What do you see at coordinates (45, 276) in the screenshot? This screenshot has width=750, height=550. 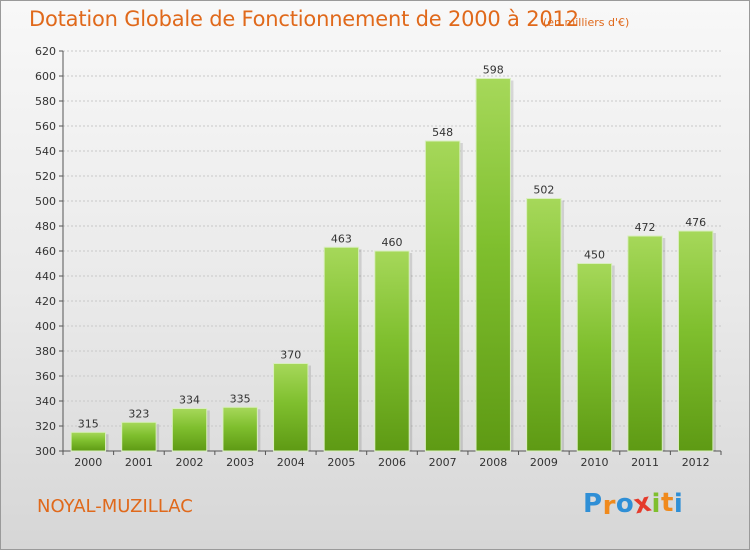 I see `y-tick-label: 440` at bounding box center [45, 276].